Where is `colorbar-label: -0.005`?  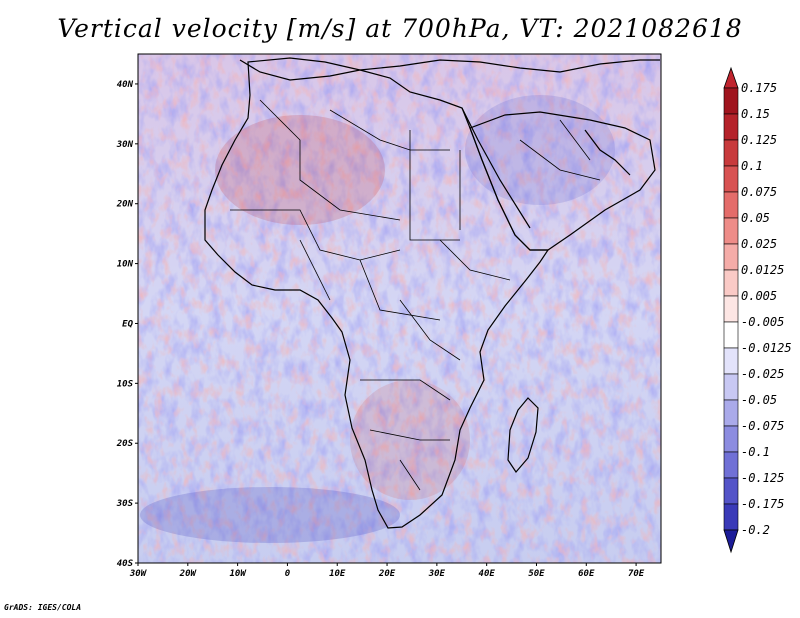 colorbar-label: -0.005 is located at coordinates (762, 322).